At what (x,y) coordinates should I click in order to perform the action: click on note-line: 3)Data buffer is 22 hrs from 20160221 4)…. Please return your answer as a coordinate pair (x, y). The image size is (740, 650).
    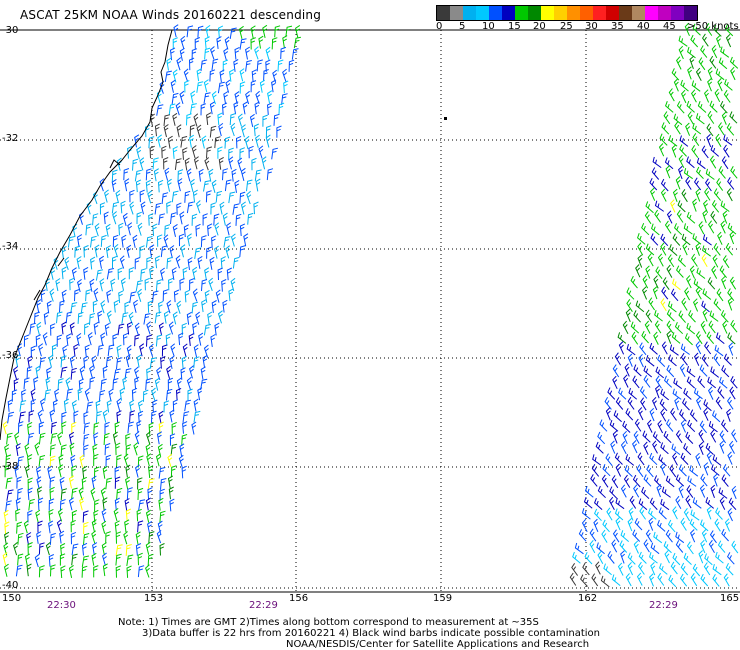
    Looking at the image, I should click on (371, 633).